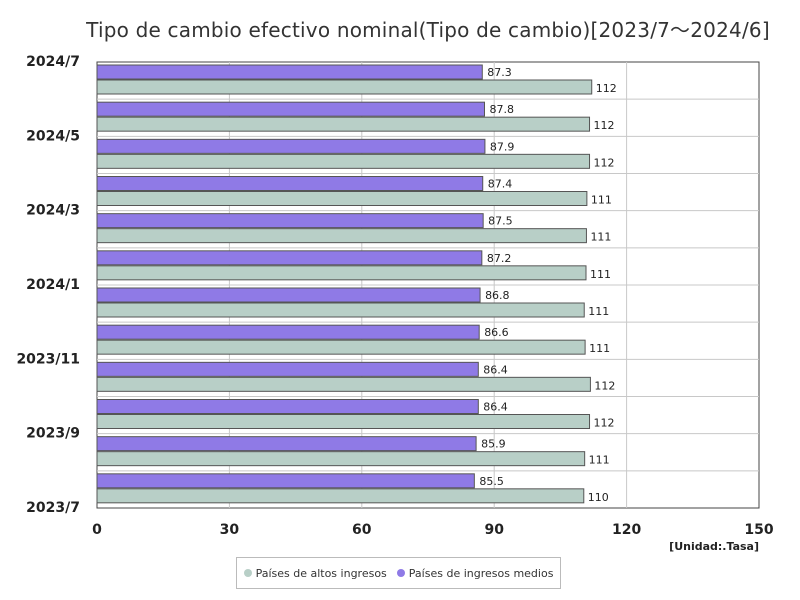 Image resolution: width=800 pixels, height=600 pixels. I want to click on value-label-middle-income: 87.3, so click(499, 72).